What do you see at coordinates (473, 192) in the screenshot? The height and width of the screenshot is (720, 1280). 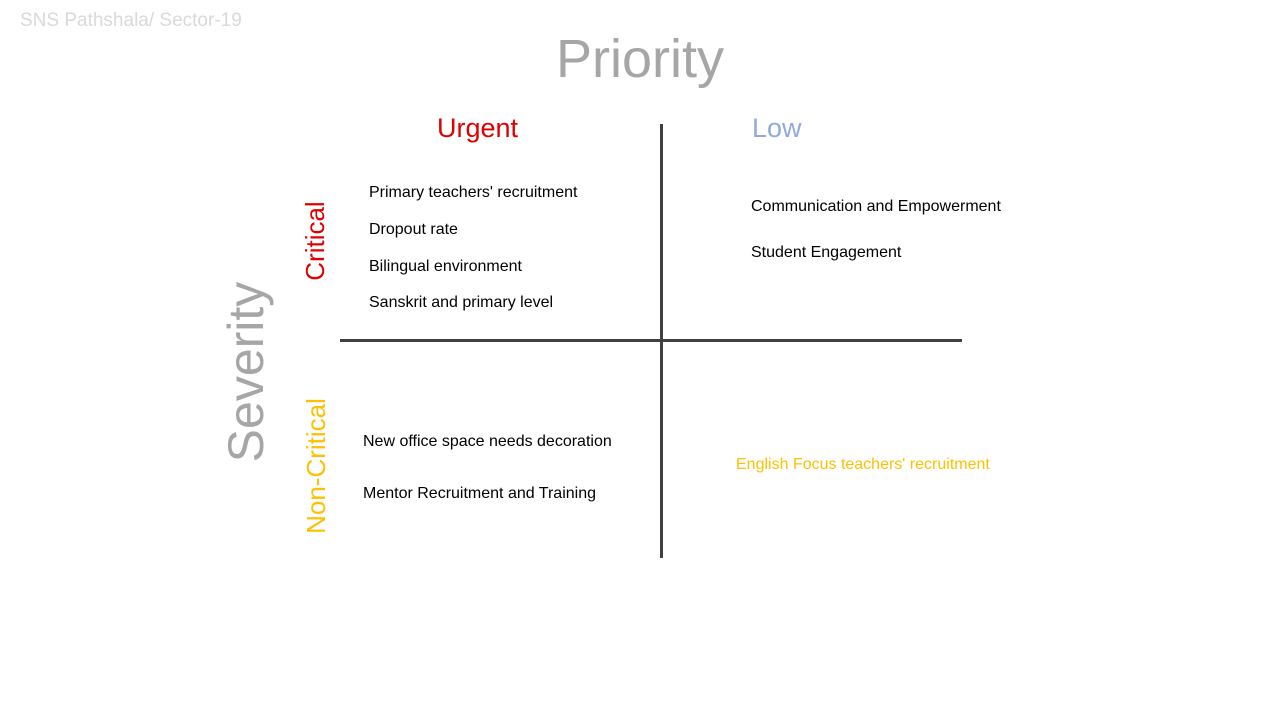 I see `quadrant-item-critical-urgent: Primary teachers' recruitment` at bounding box center [473, 192].